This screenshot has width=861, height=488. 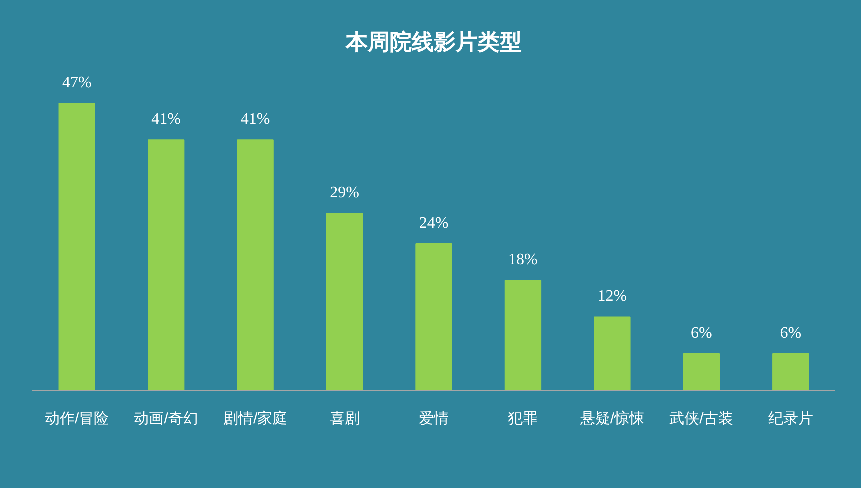 What do you see at coordinates (791, 419) in the screenshot?
I see `x-tick-label: 纪录片` at bounding box center [791, 419].